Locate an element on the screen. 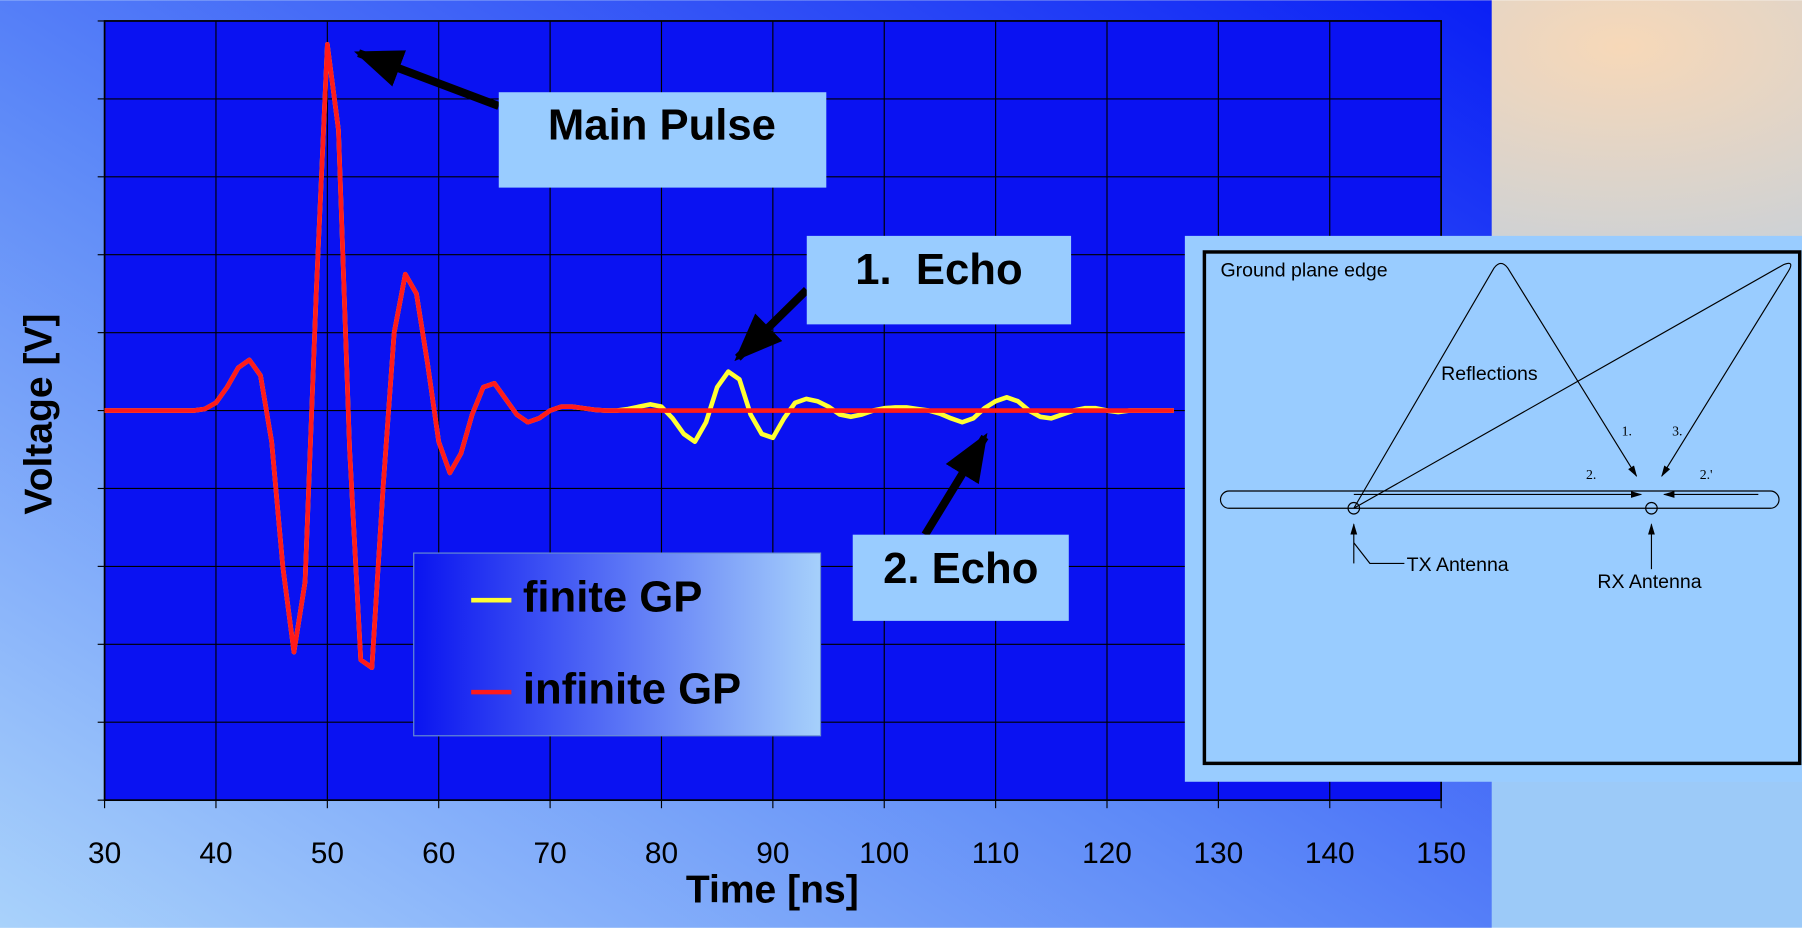  inset-label: 2.' is located at coordinates (1706, 474).